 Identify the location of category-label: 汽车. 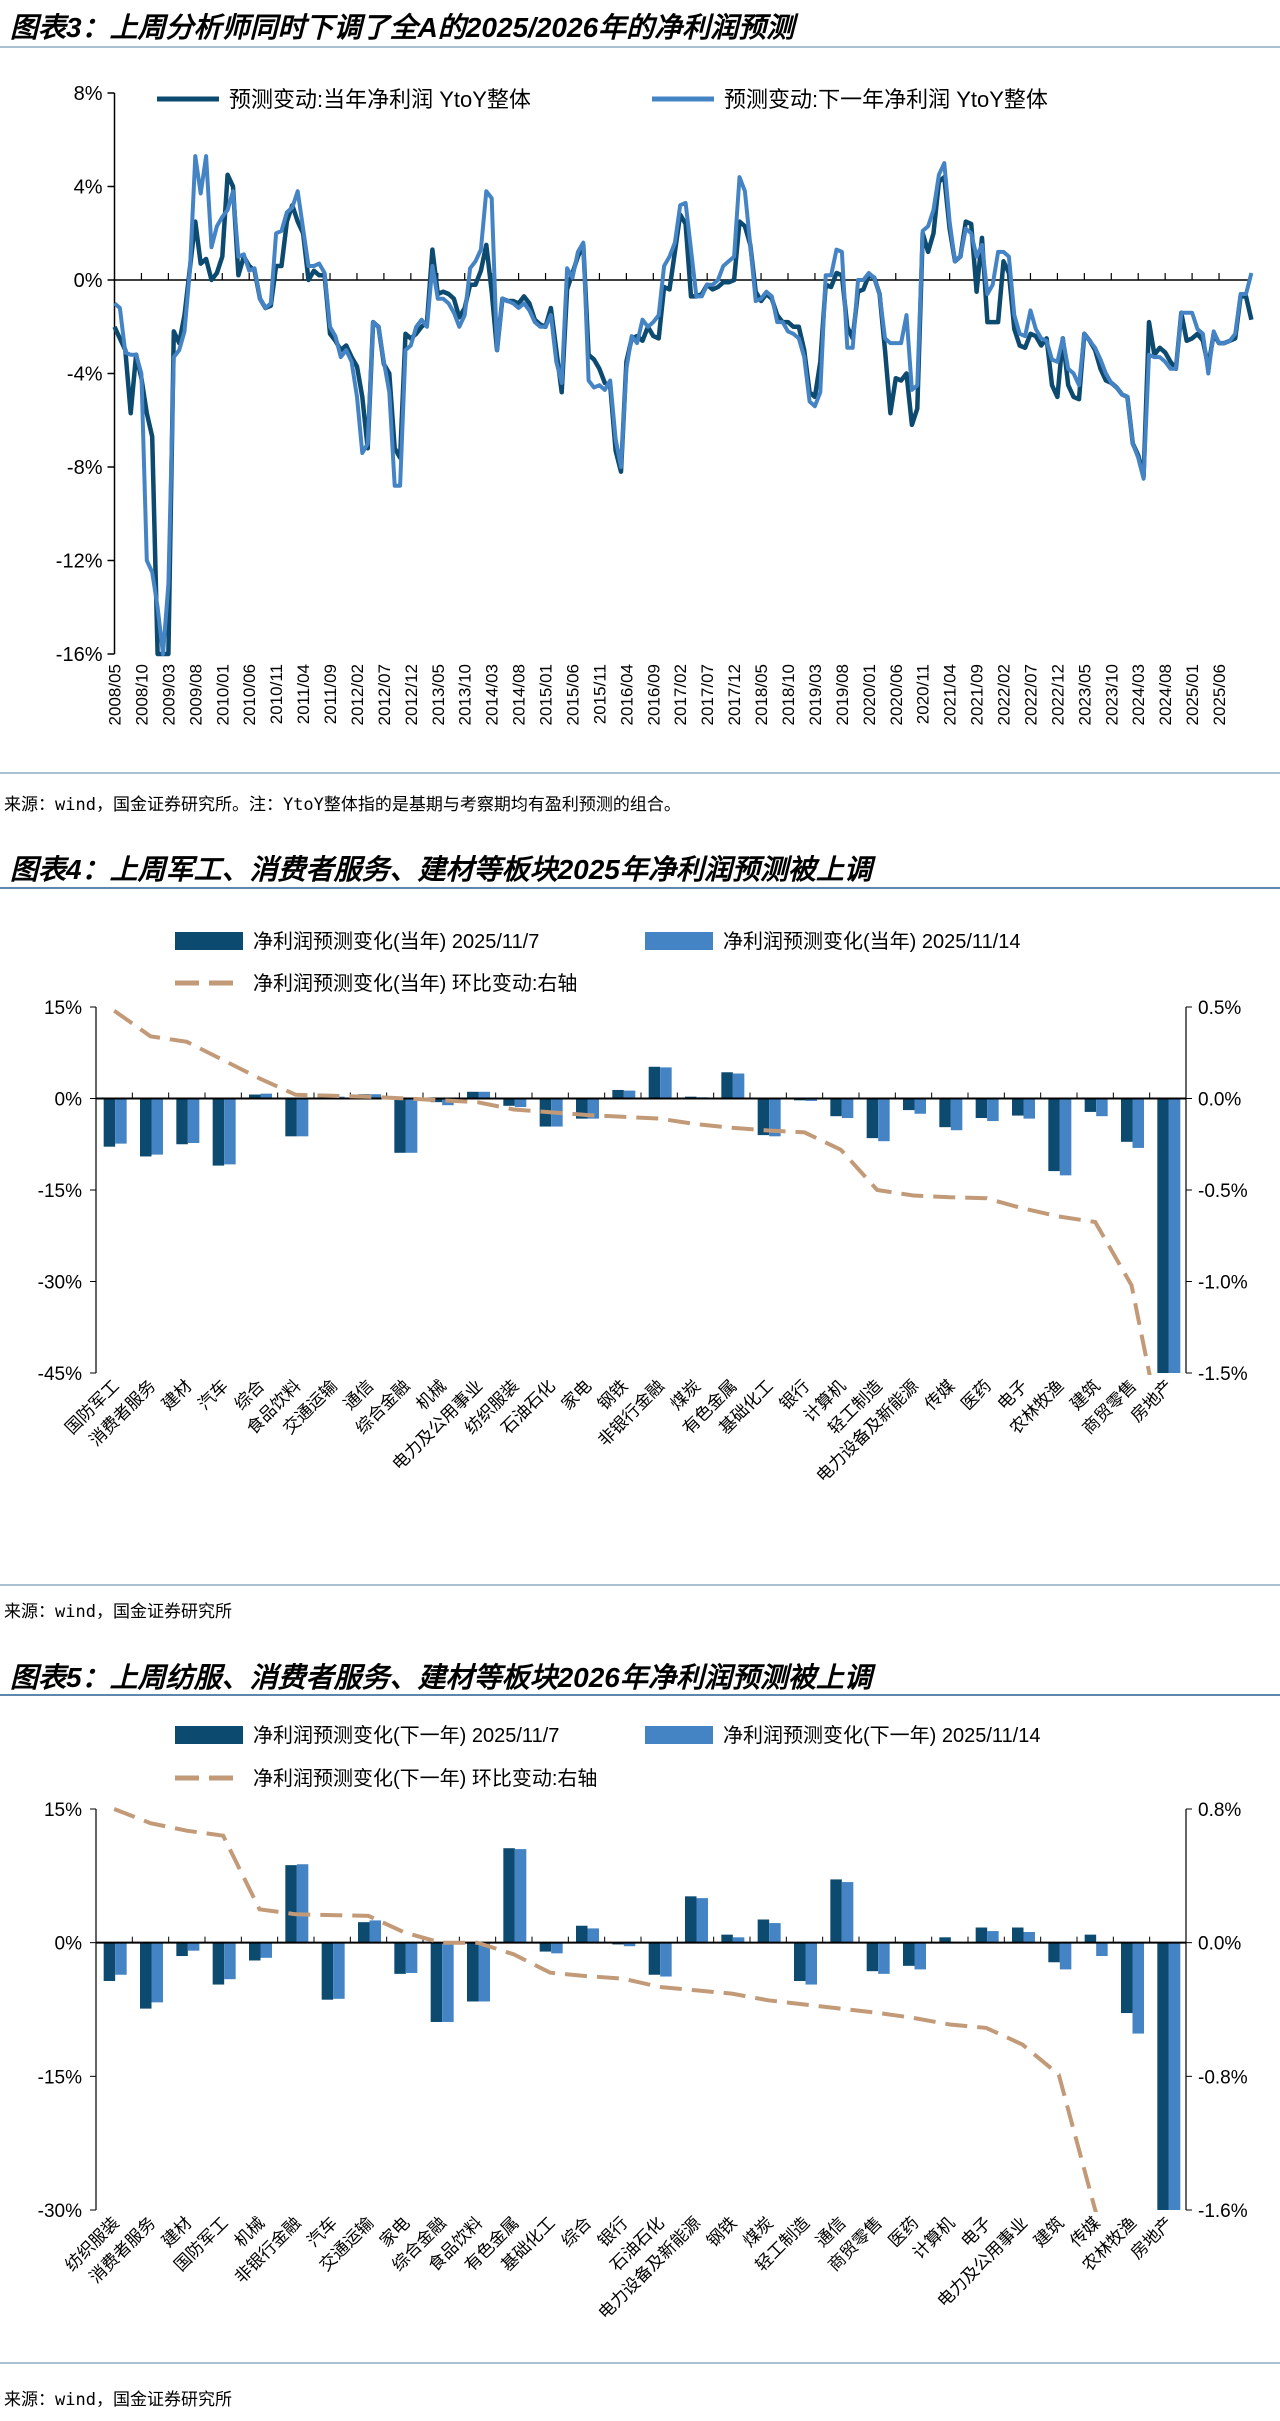
(213, 1394).